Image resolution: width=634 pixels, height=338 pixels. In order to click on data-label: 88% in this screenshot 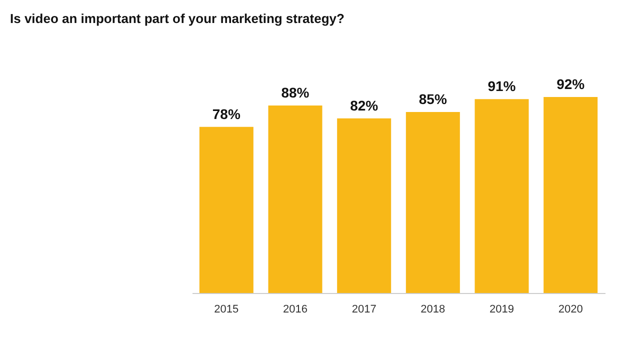, I will do `click(295, 92)`.